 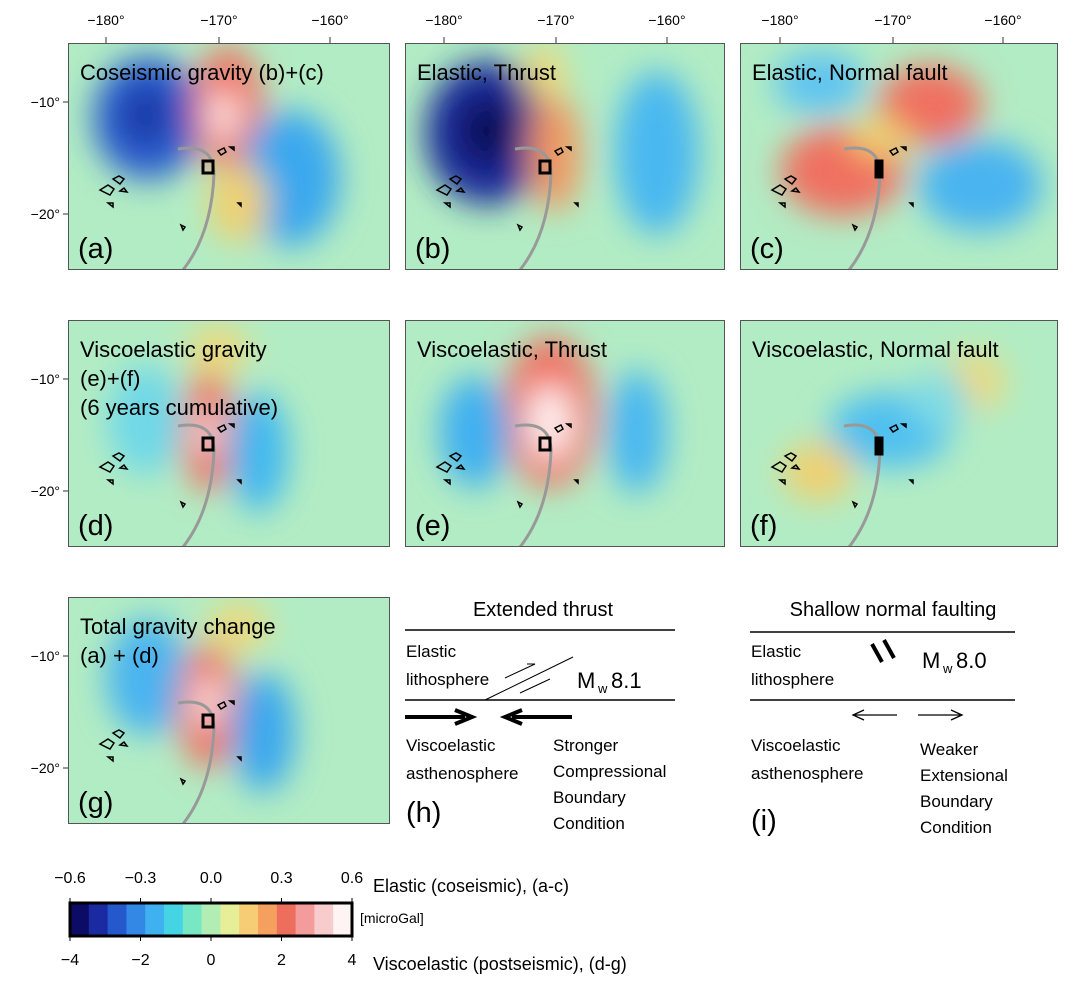 I want to click on y-tick-label: −20°, so click(x=45, y=214).